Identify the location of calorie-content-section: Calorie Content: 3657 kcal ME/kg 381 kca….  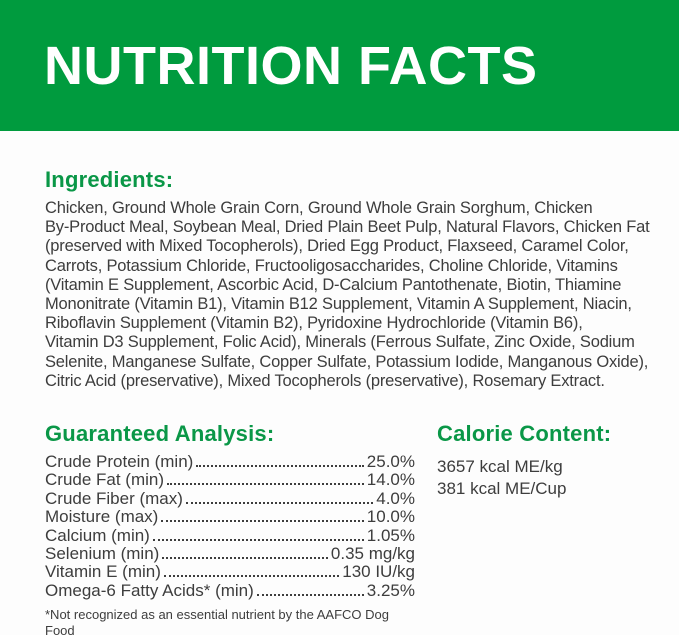
(524, 528).